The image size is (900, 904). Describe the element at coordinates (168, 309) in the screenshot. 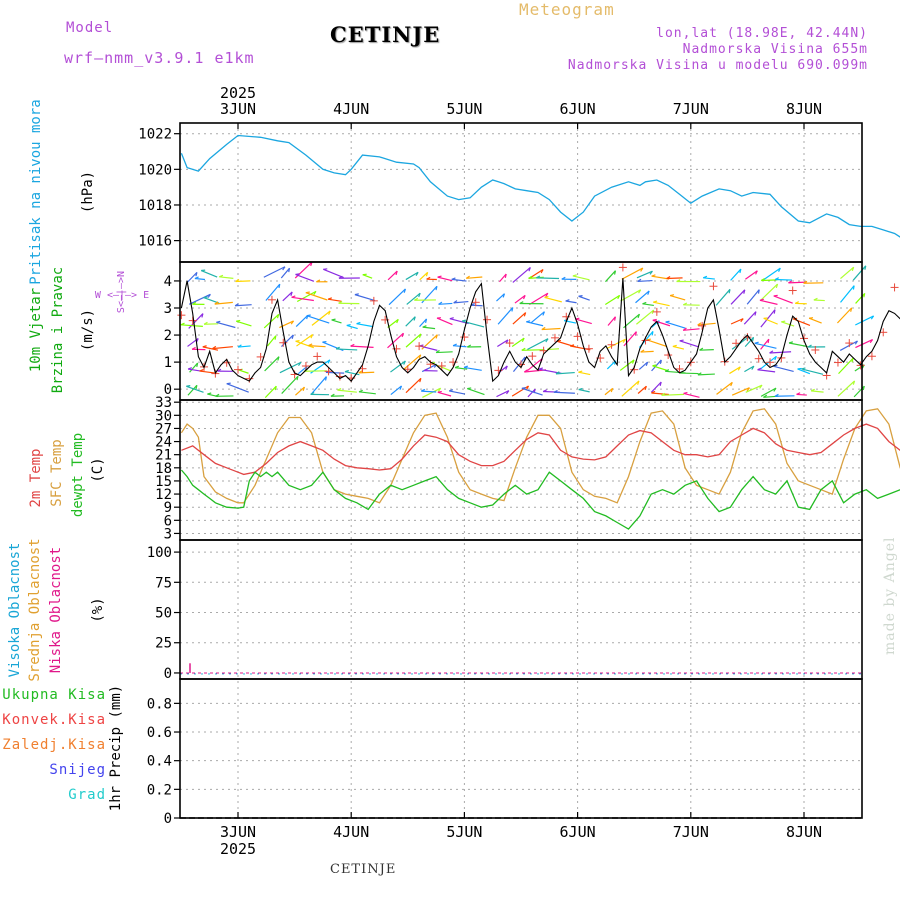

I see `y-tick-label: 3` at that location.